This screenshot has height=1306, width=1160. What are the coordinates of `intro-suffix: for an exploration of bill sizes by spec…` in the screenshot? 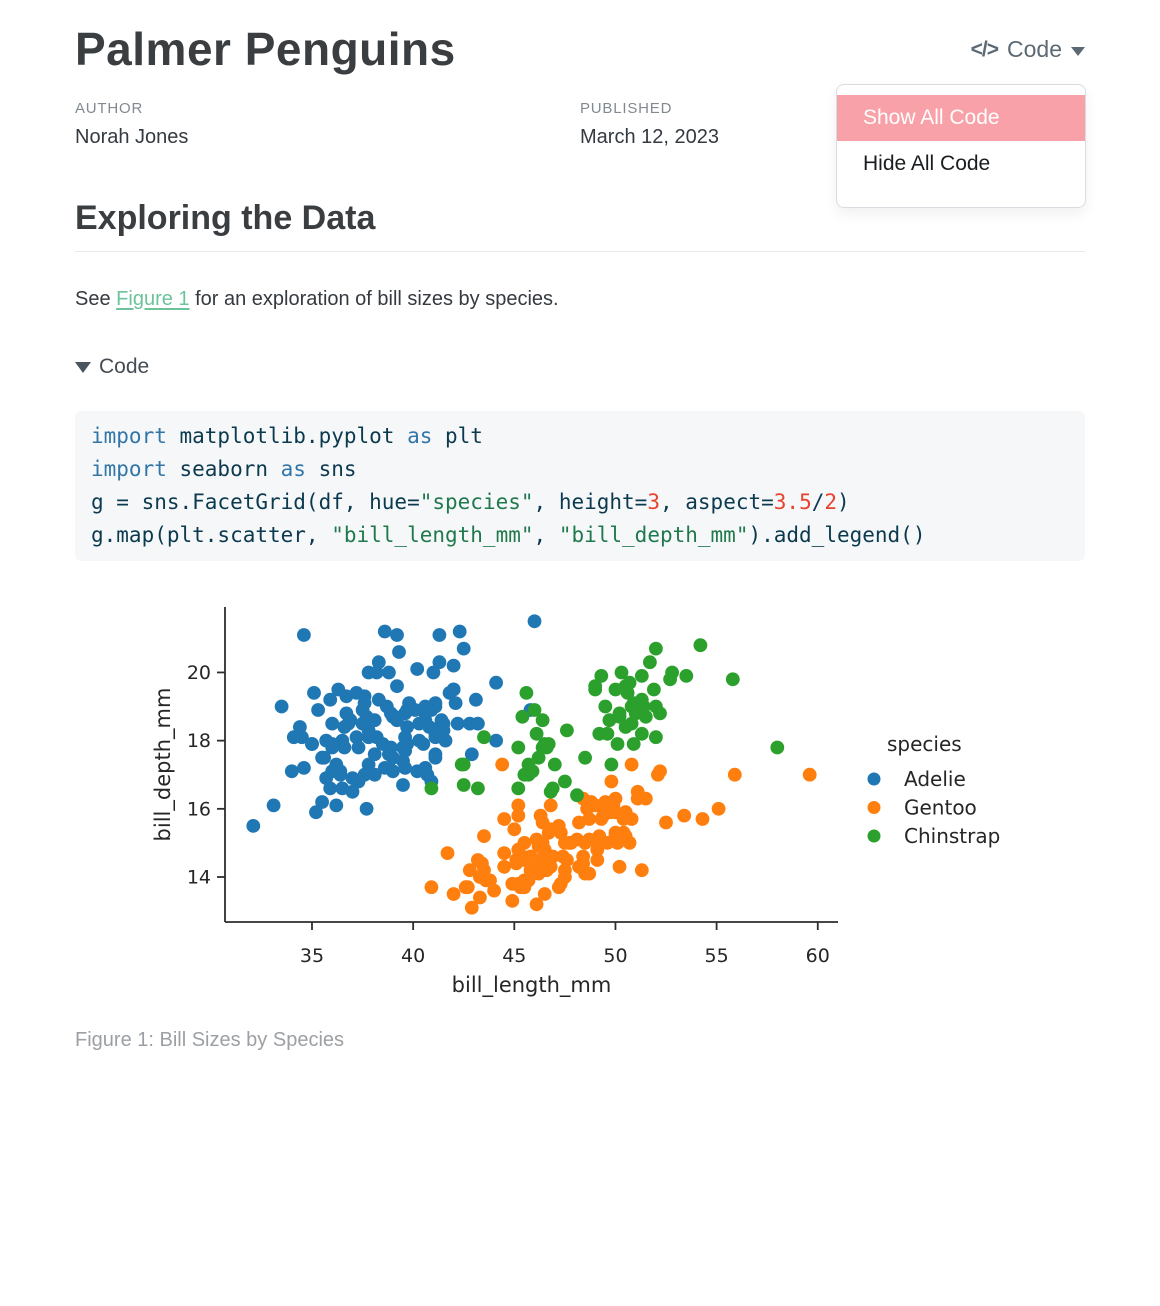 It's located at (374, 299).